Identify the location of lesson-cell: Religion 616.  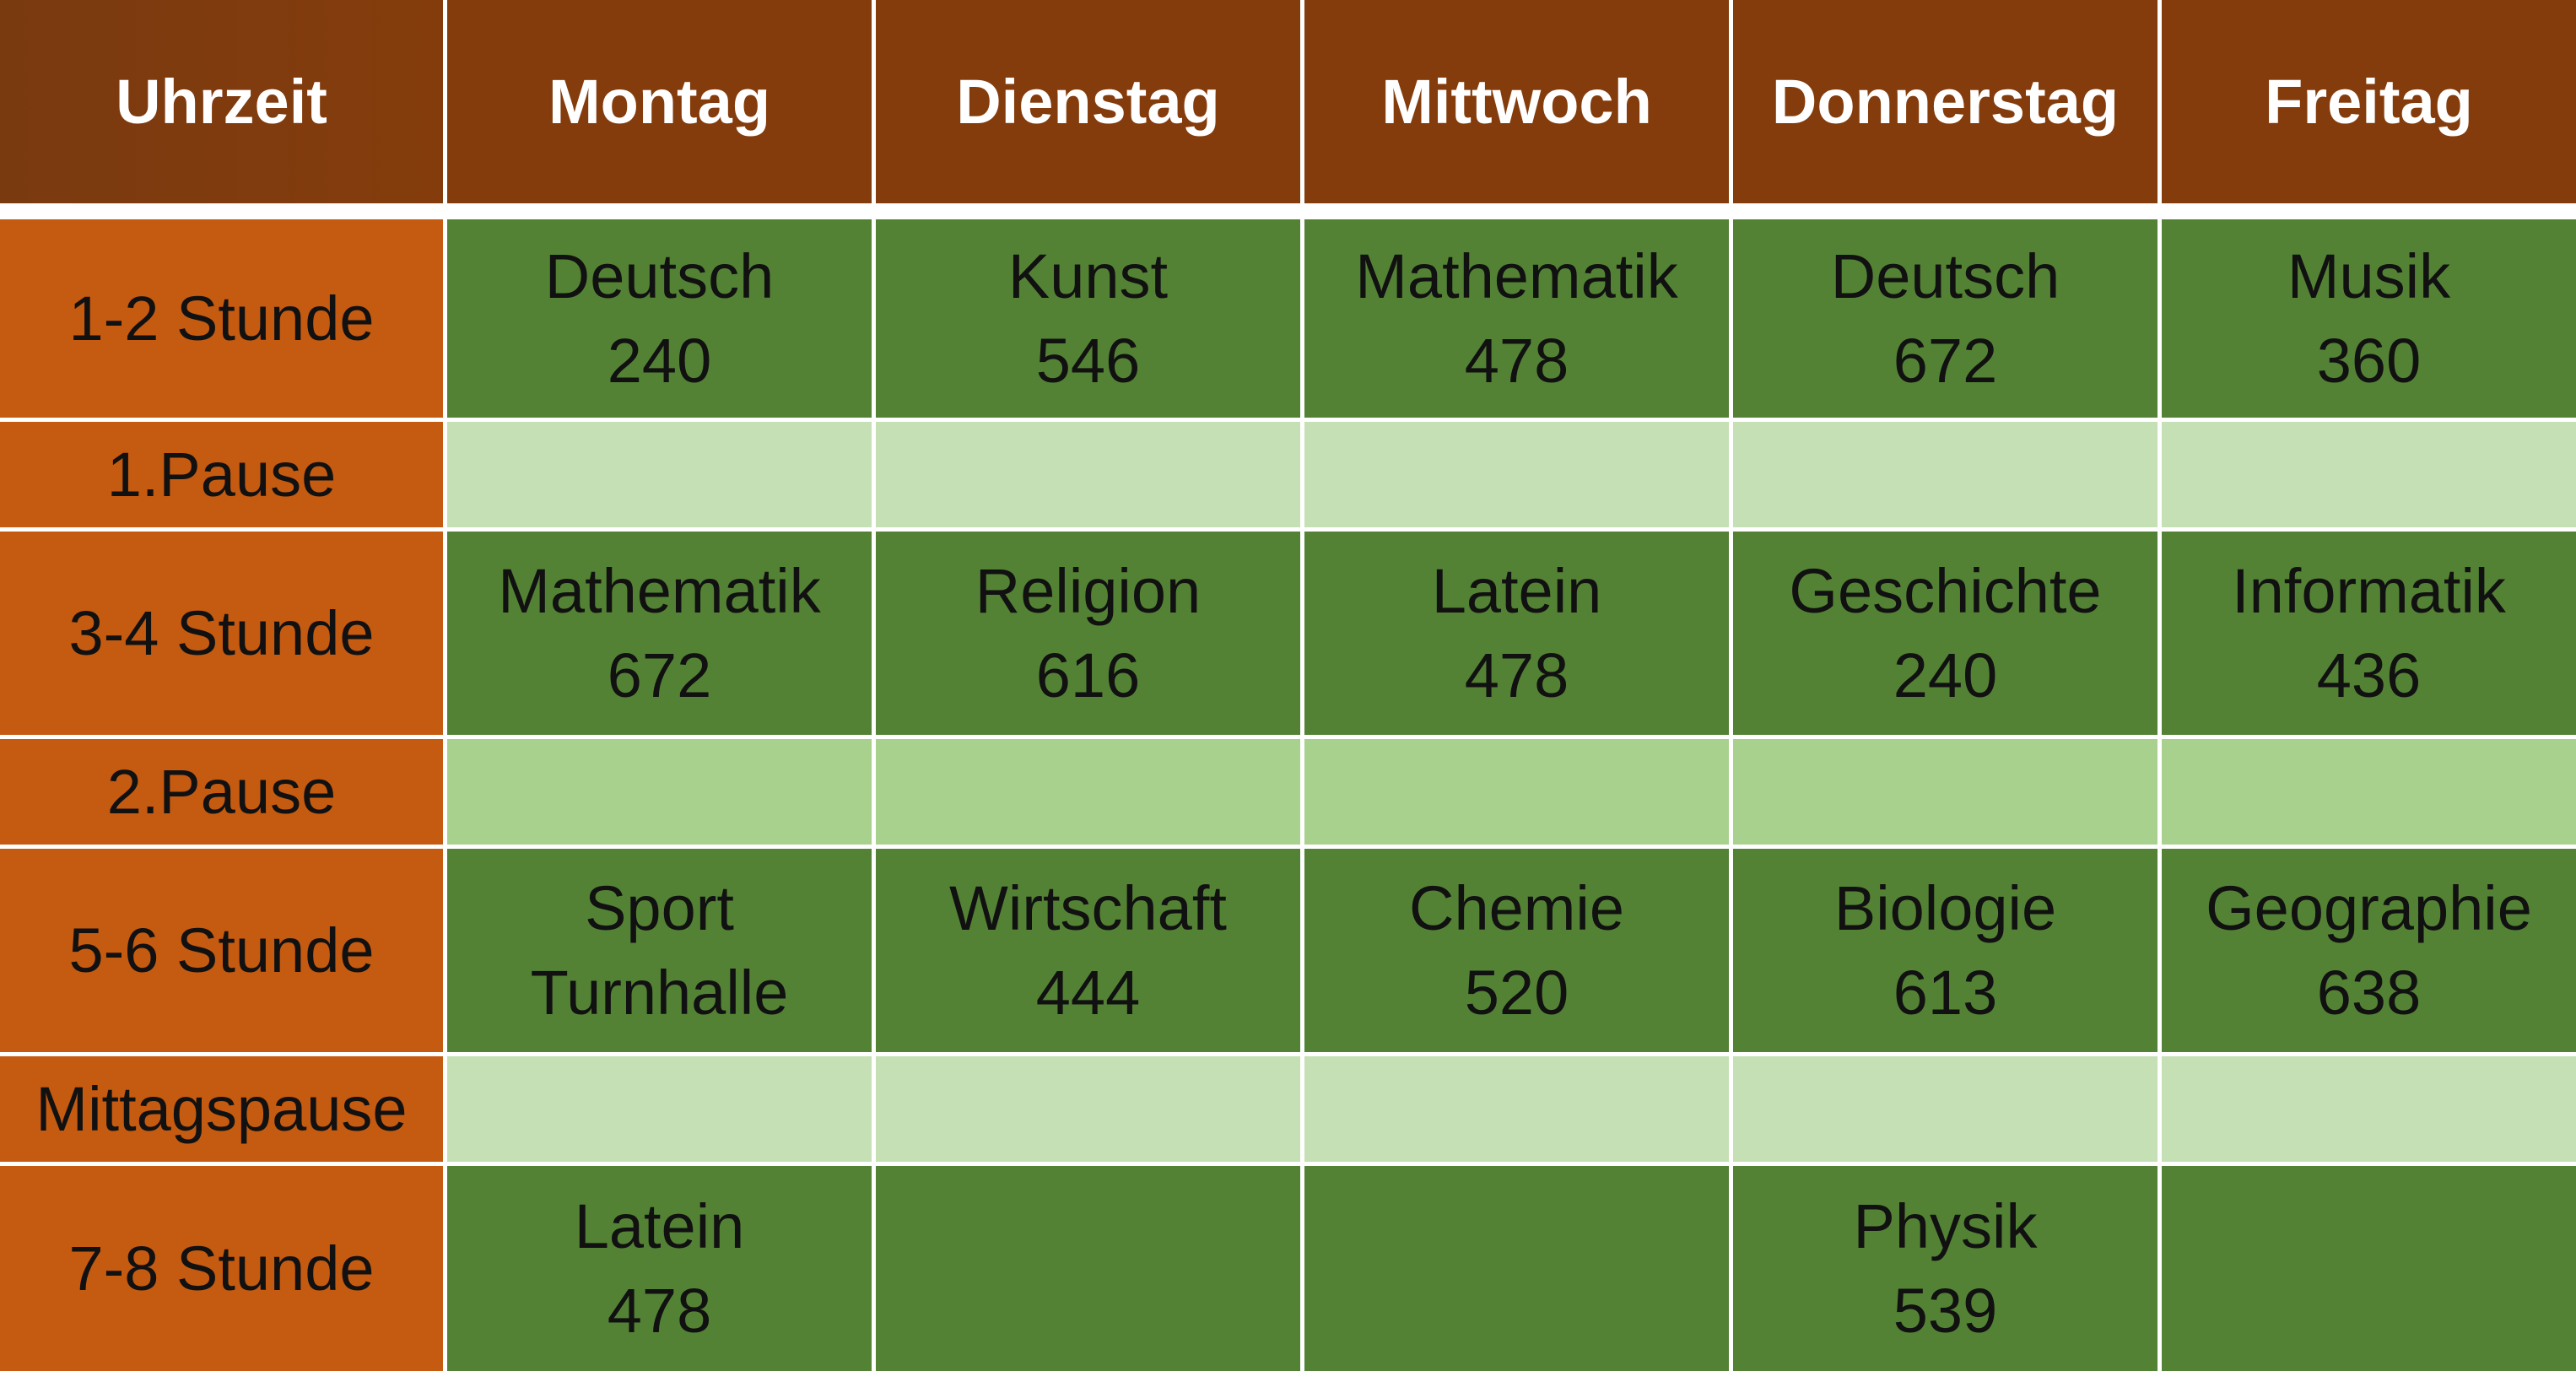
(1090, 635).